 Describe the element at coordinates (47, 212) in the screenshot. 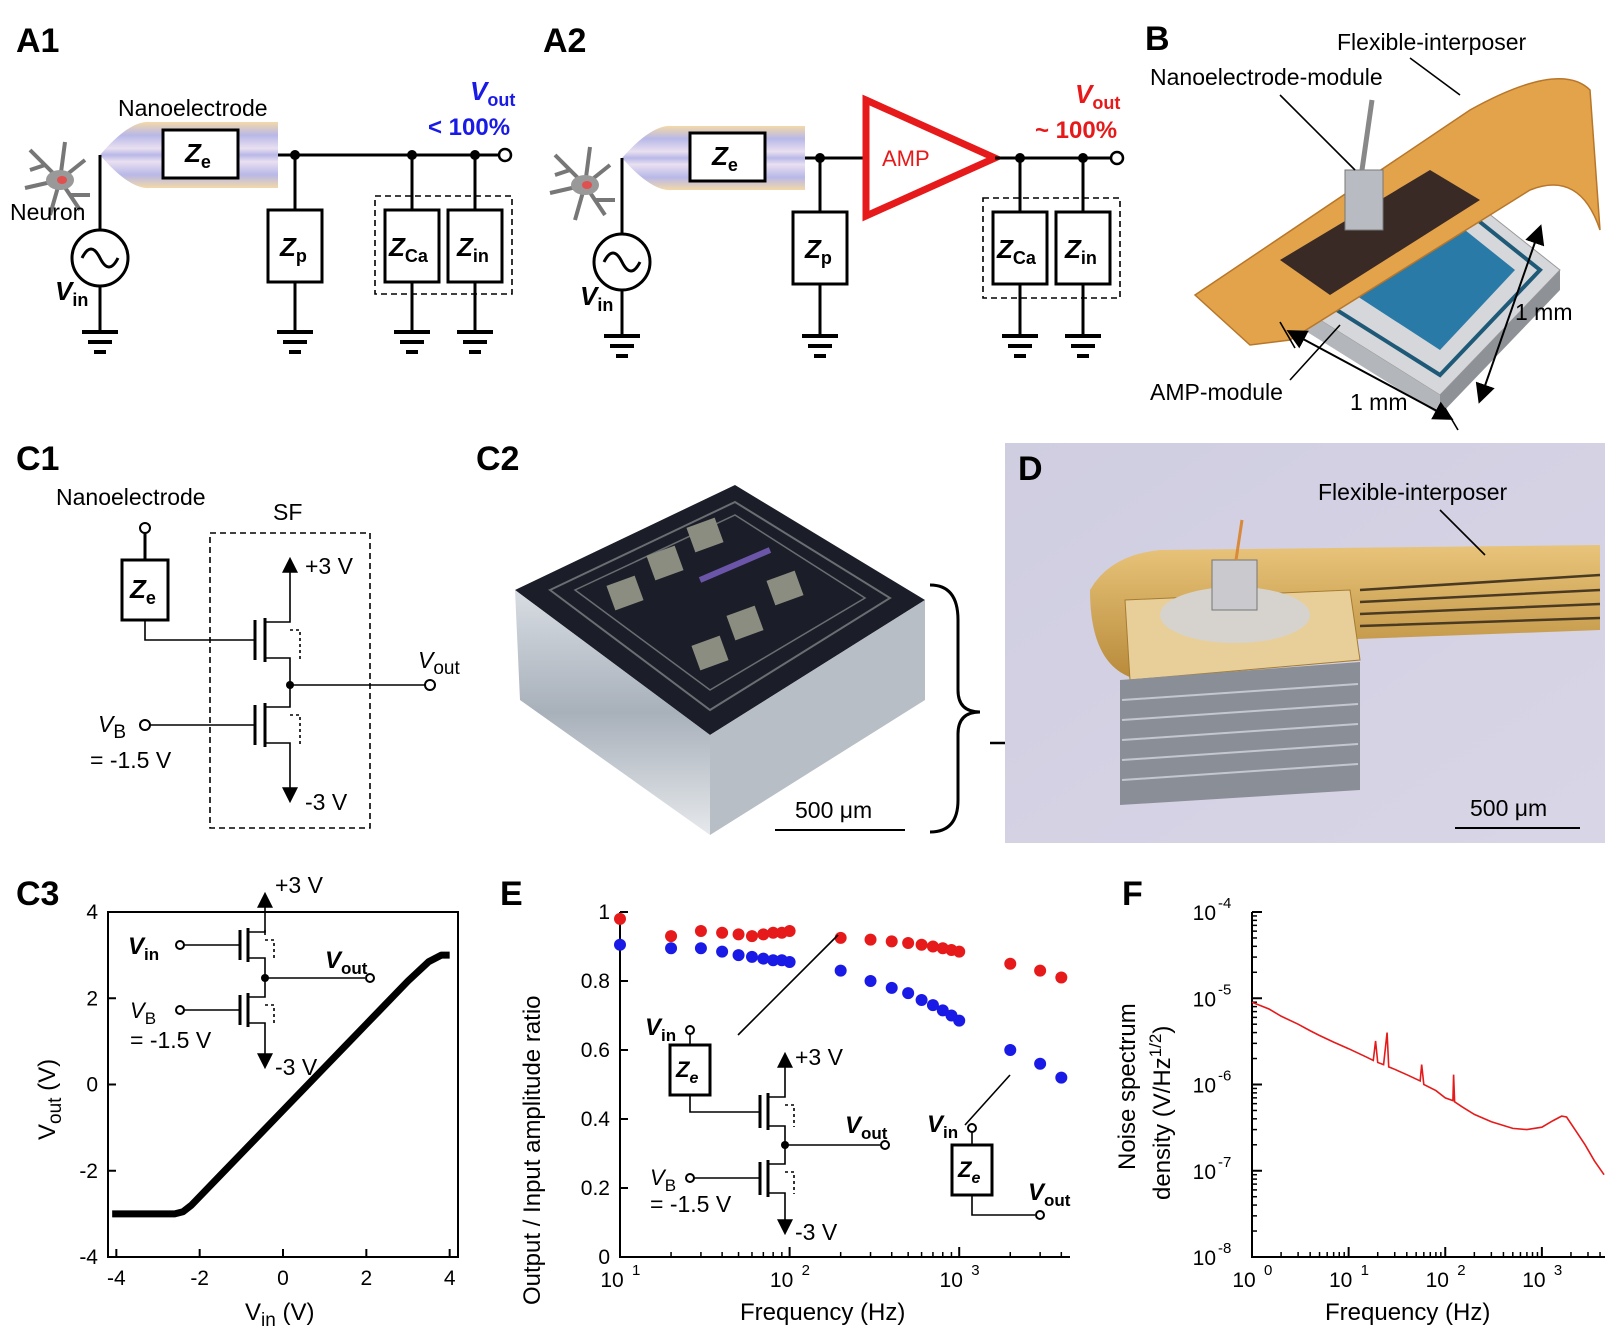

I see `neuron-label: Neuron` at that location.